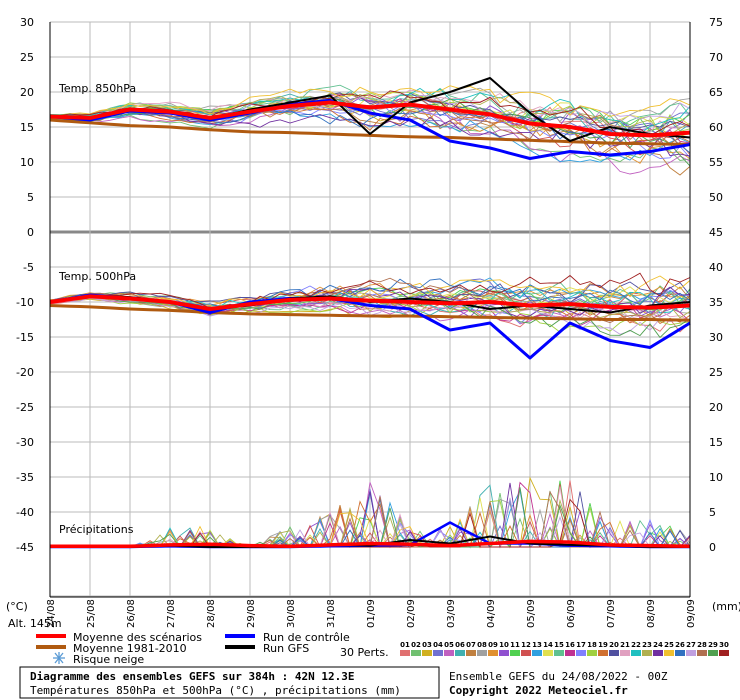  What do you see at coordinates (716, 92) in the screenshot?
I see `right-tick-label: 65` at bounding box center [716, 92].